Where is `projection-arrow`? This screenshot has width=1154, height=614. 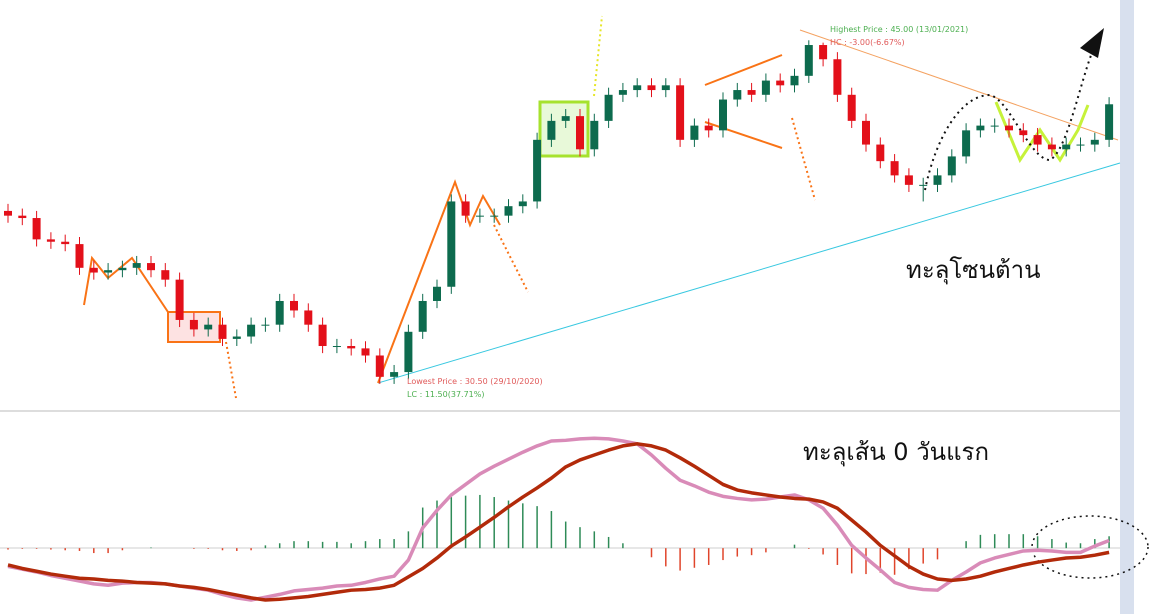 projection-arrow is located at coordinates (1010, 117).